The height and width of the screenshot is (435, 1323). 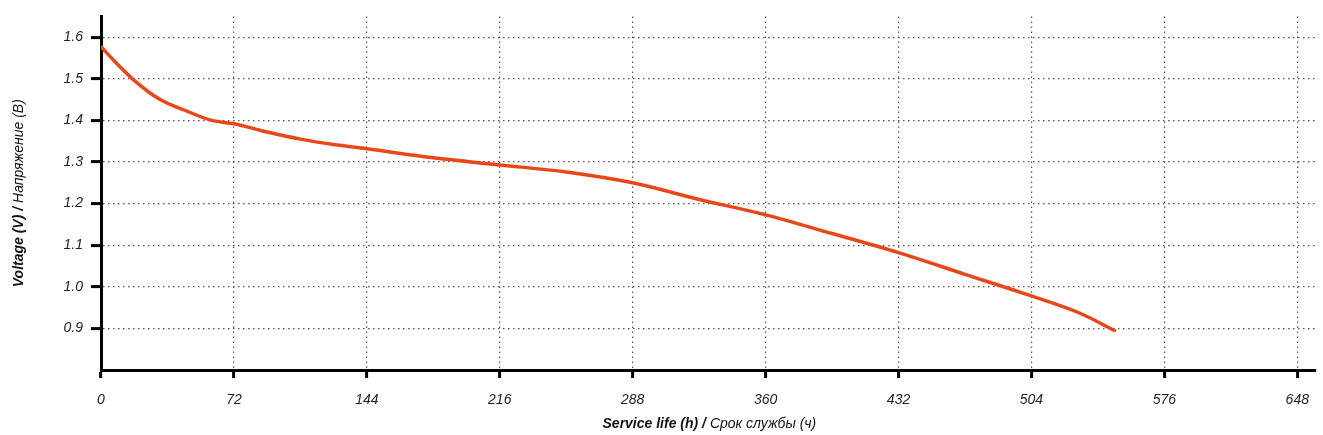 I want to click on x-tick-label: 360, so click(x=765, y=399).